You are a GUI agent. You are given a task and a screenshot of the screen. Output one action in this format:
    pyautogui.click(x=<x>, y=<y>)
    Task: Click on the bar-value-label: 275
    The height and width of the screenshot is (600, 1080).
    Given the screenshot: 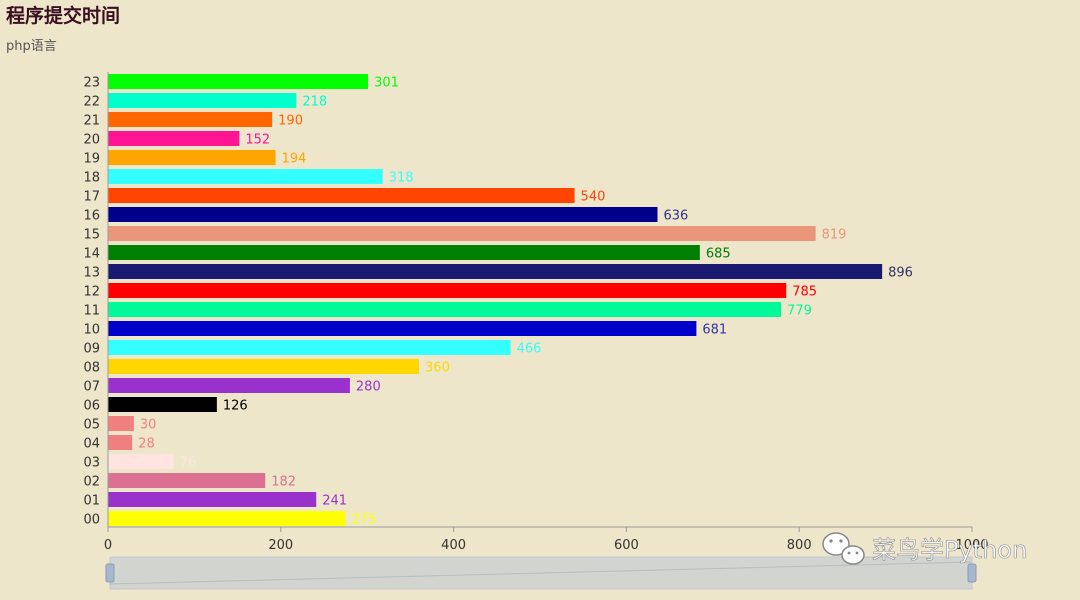 What is the action you would take?
    pyautogui.click(x=364, y=520)
    